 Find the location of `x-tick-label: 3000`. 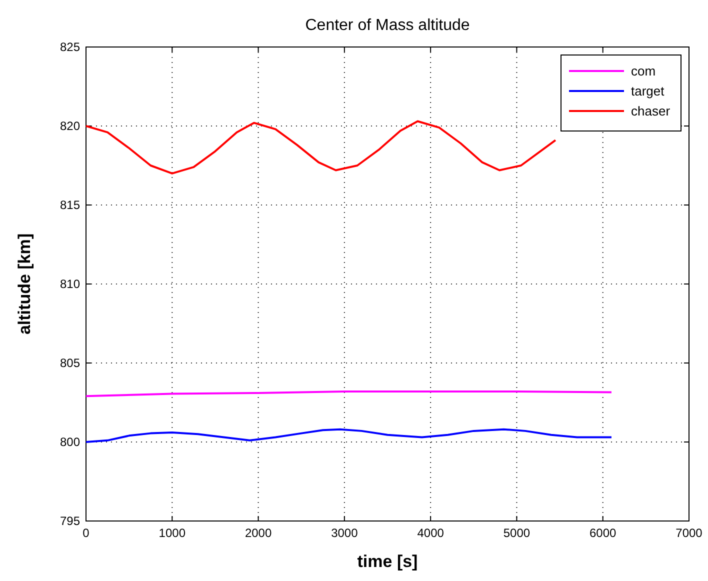

x-tick-label: 3000 is located at coordinates (344, 533).